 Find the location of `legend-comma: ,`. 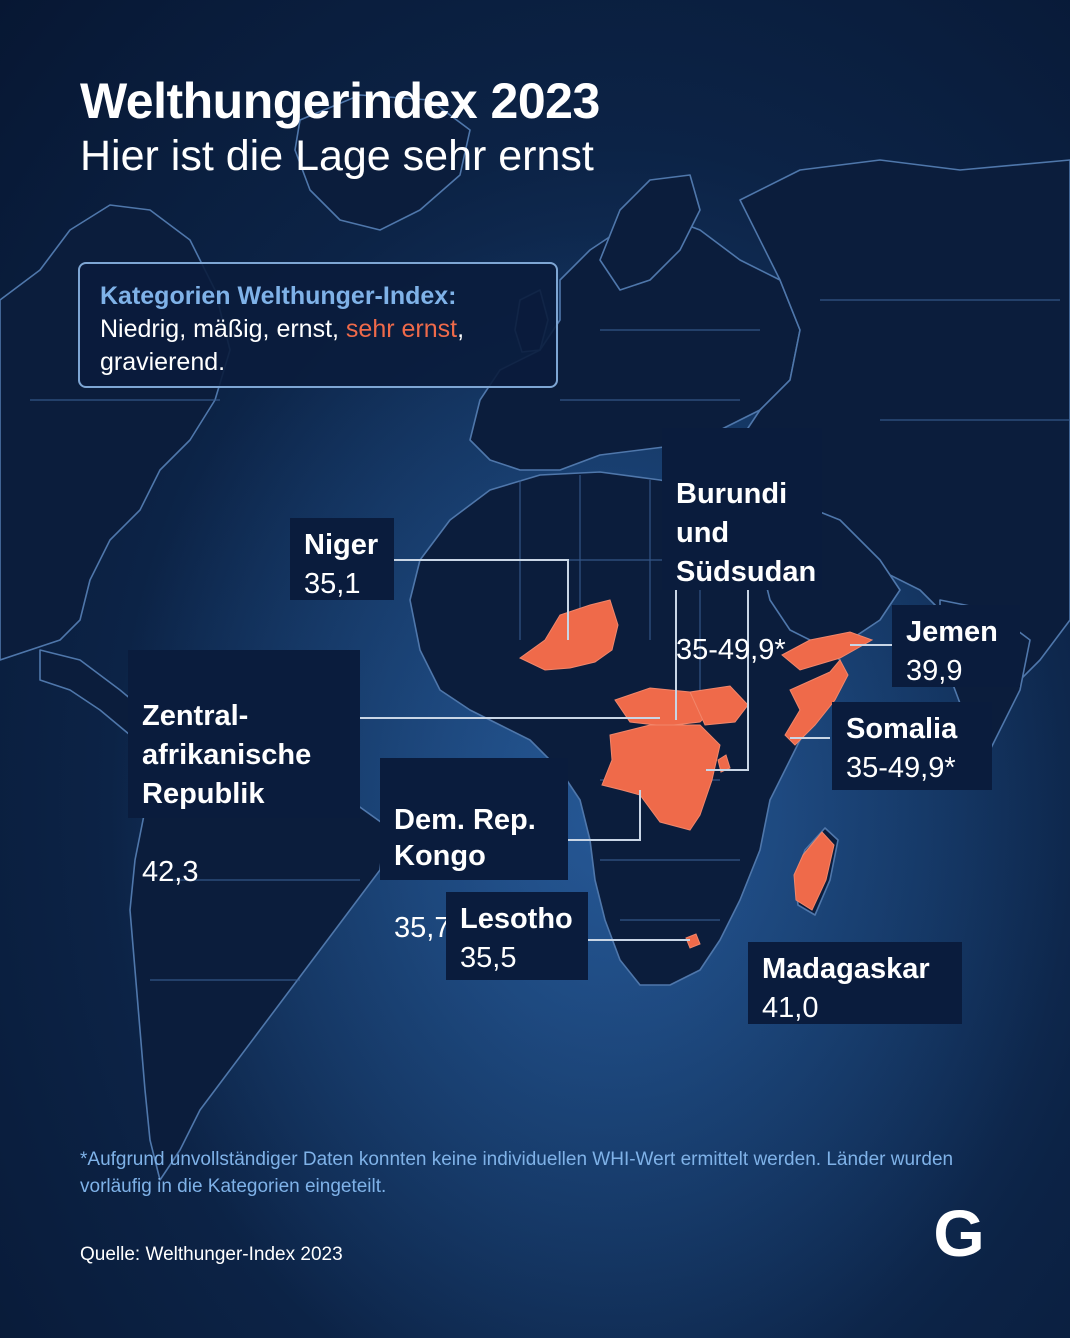

legend-comma: , is located at coordinates (461, 329).